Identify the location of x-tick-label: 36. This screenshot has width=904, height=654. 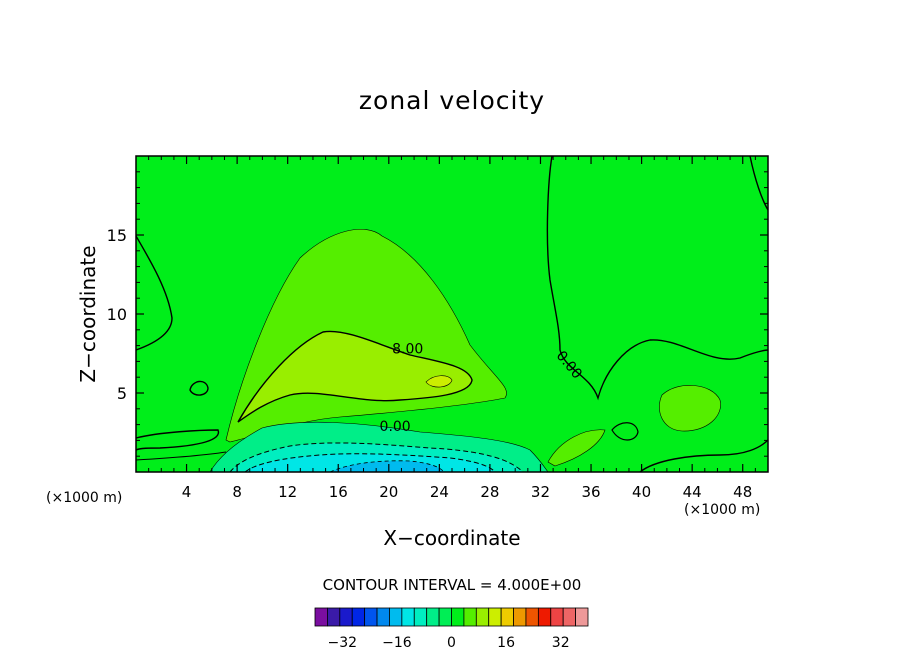
(590, 492).